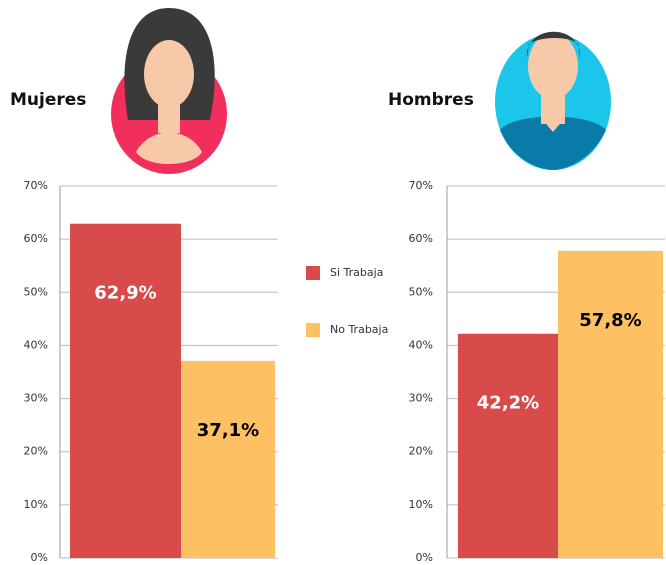 The width and height of the screenshot is (666, 565). What do you see at coordinates (125, 293) in the screenshot?
I see `value-label: 62,9%` at bounding box center [125, 293].